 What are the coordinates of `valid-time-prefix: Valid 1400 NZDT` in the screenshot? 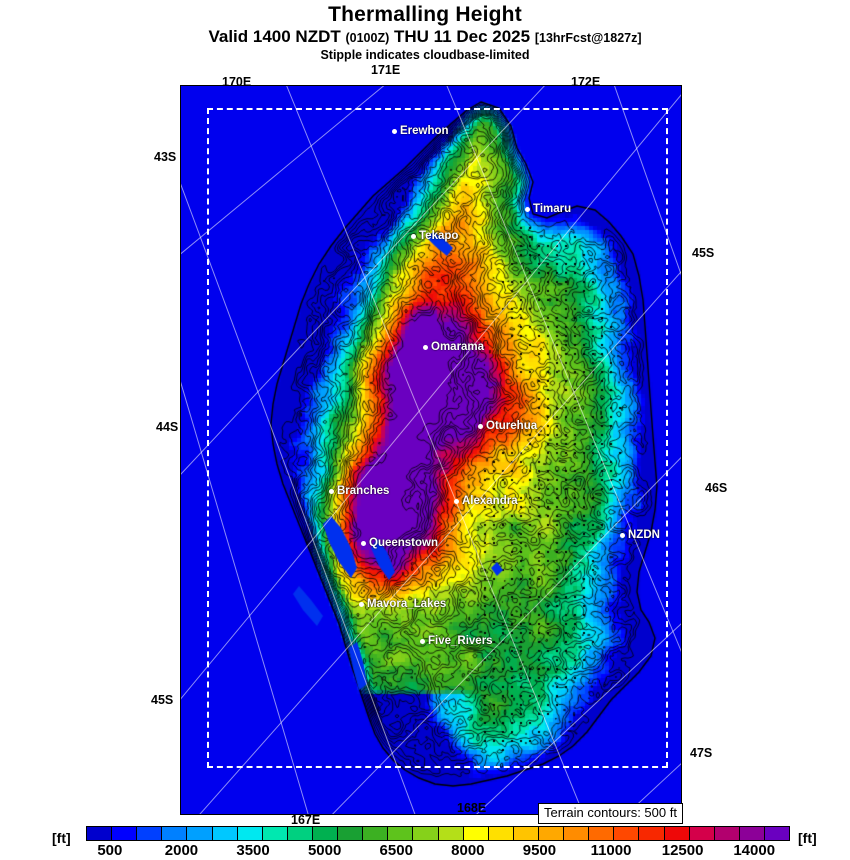 It's located at (274, 36).